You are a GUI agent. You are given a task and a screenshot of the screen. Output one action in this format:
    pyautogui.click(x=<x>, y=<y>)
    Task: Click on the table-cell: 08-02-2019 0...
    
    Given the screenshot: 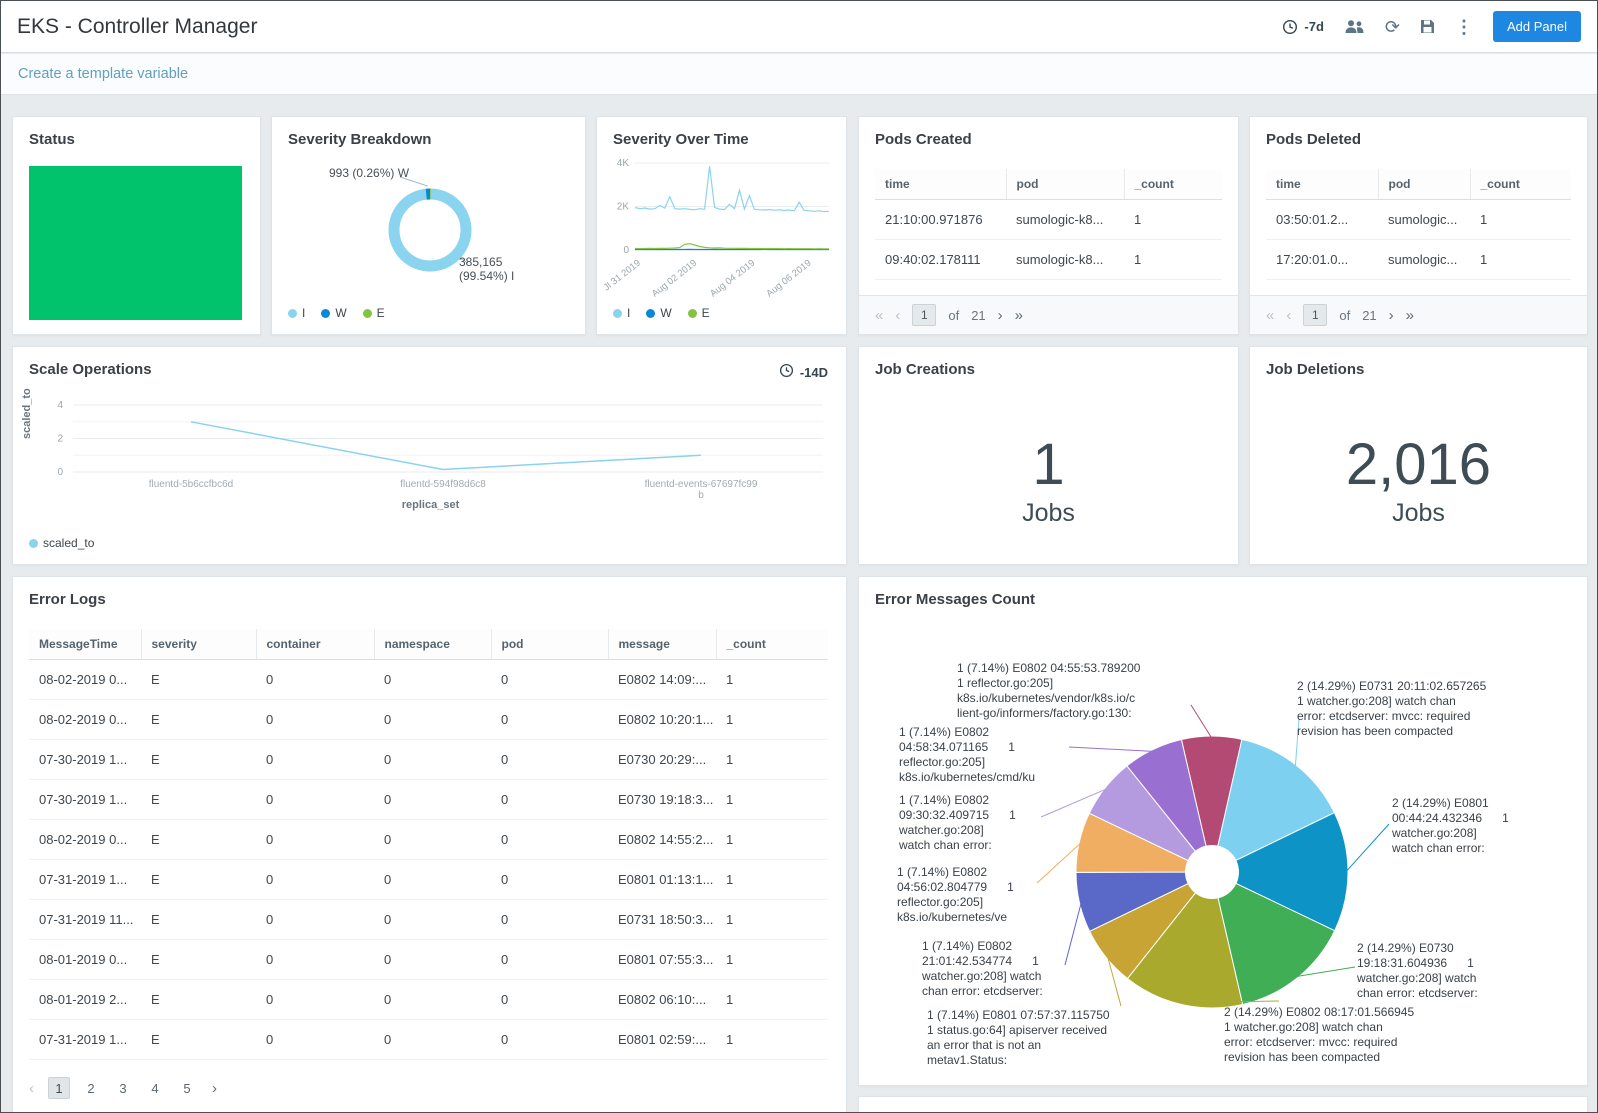 What is the action you would take?
    pyautogui.click(x=85, y=719)
    